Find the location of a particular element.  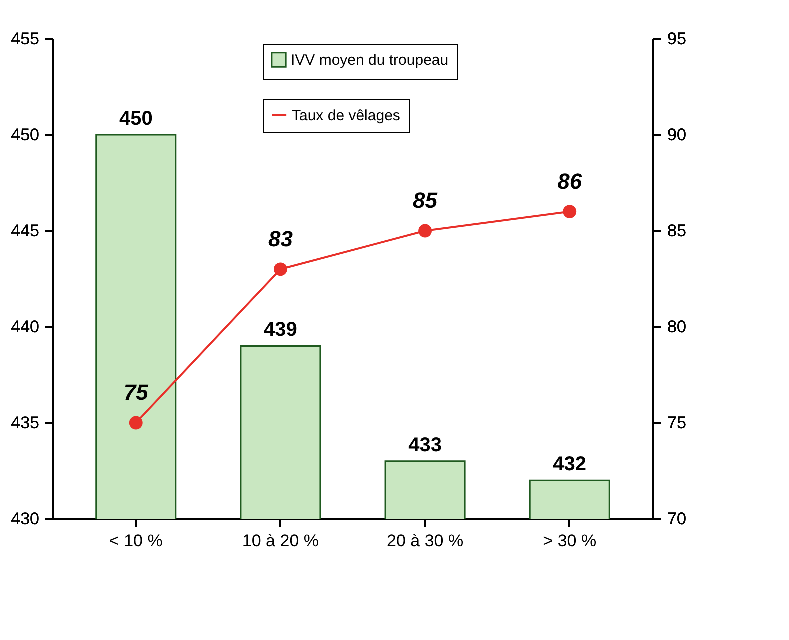

x-tick-label: 20 à 30 % is located at coordinates (425, 541).